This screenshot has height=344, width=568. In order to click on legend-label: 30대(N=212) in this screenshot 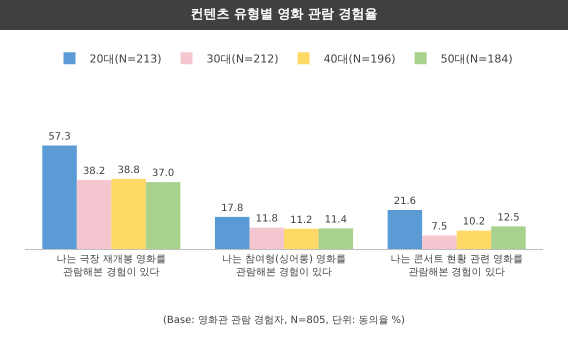, I will do `click(242, 59)`.